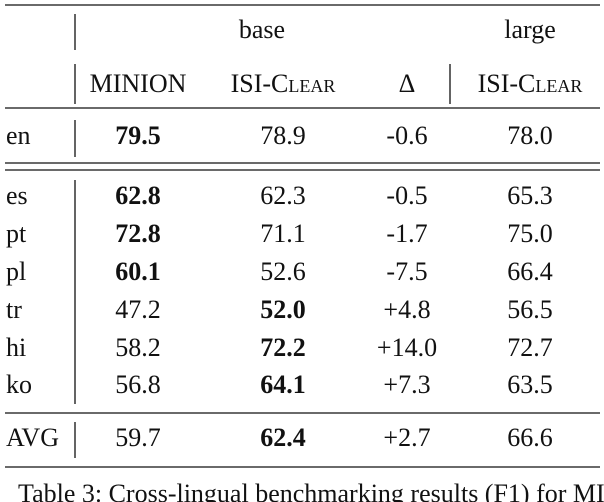 Image resolution: width=604 pixels, height=502 pixels. What do you see at coordinates (14, 309) in the screenshot?
I see `row-label: tr` at bounding box center [14, 309].